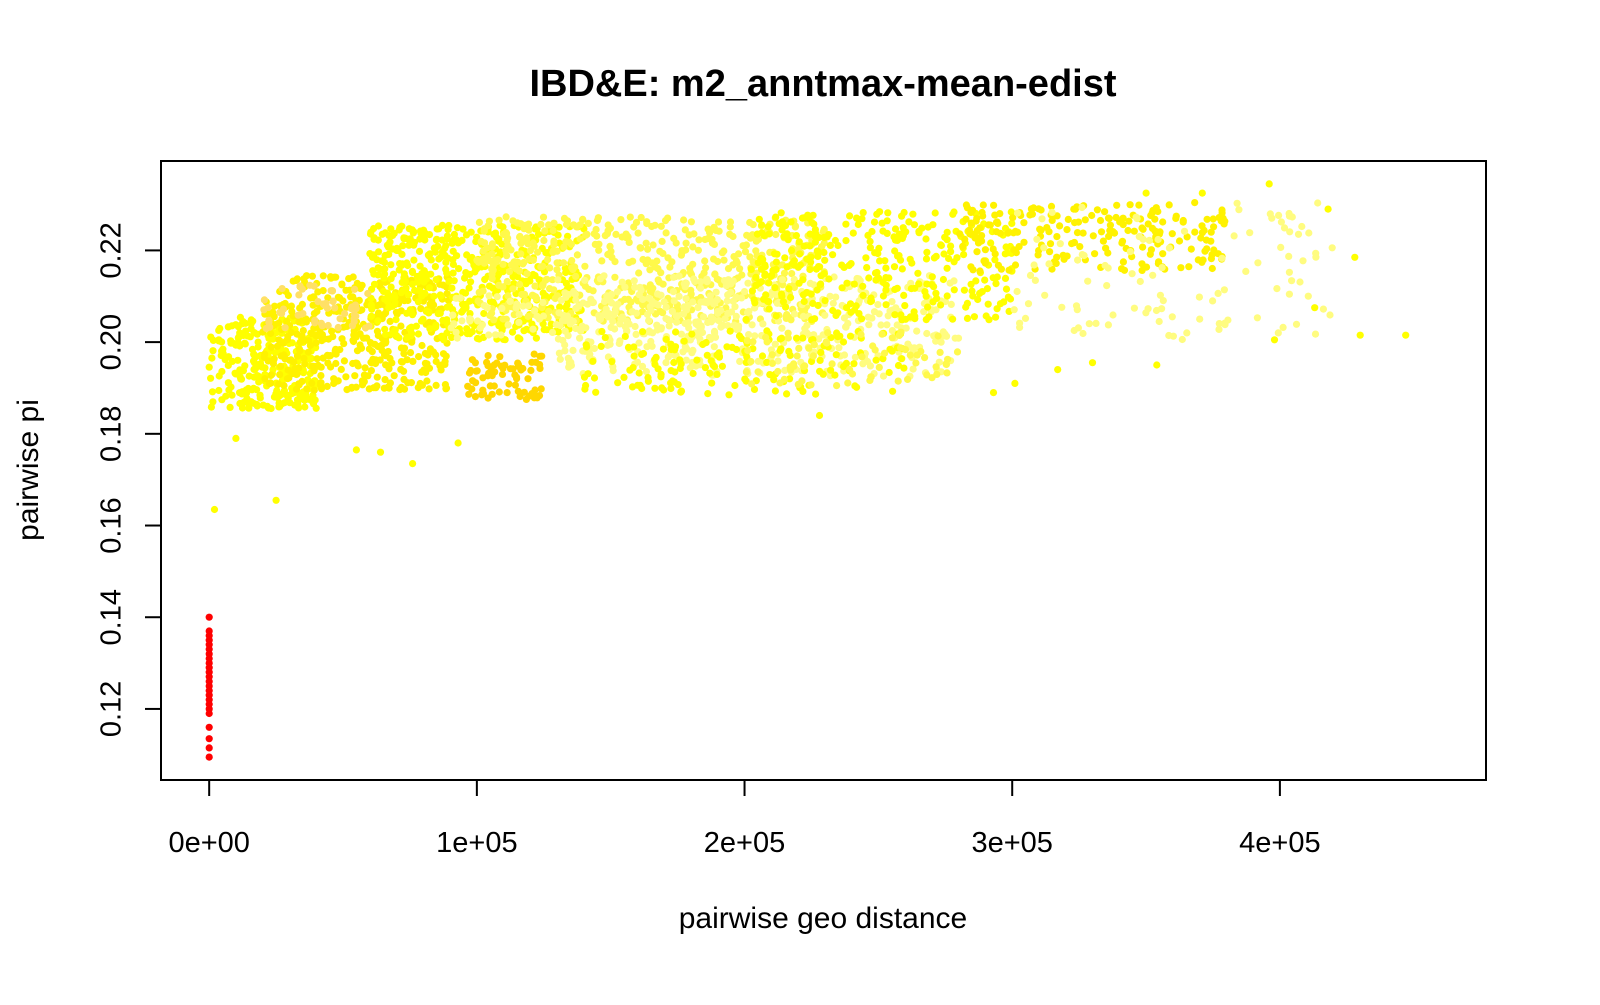 The width and height of the screenshot is (1600, 1005). I want to click on cloud-point-2046, so click(947, 336).